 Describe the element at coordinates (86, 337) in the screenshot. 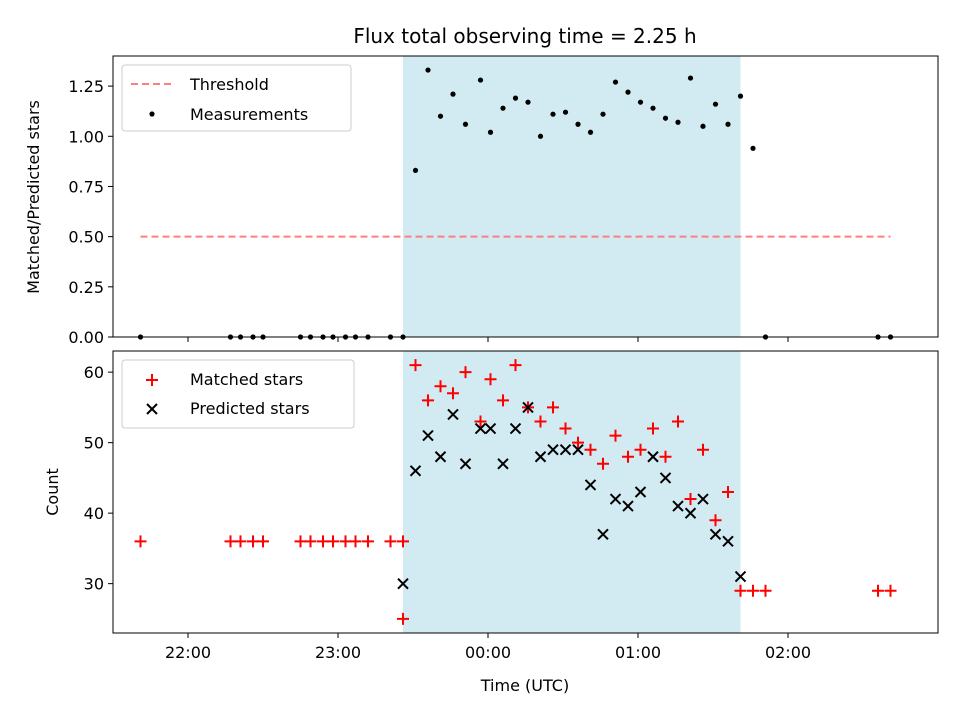

I see `top-ytick-label: 0.00` at that location.